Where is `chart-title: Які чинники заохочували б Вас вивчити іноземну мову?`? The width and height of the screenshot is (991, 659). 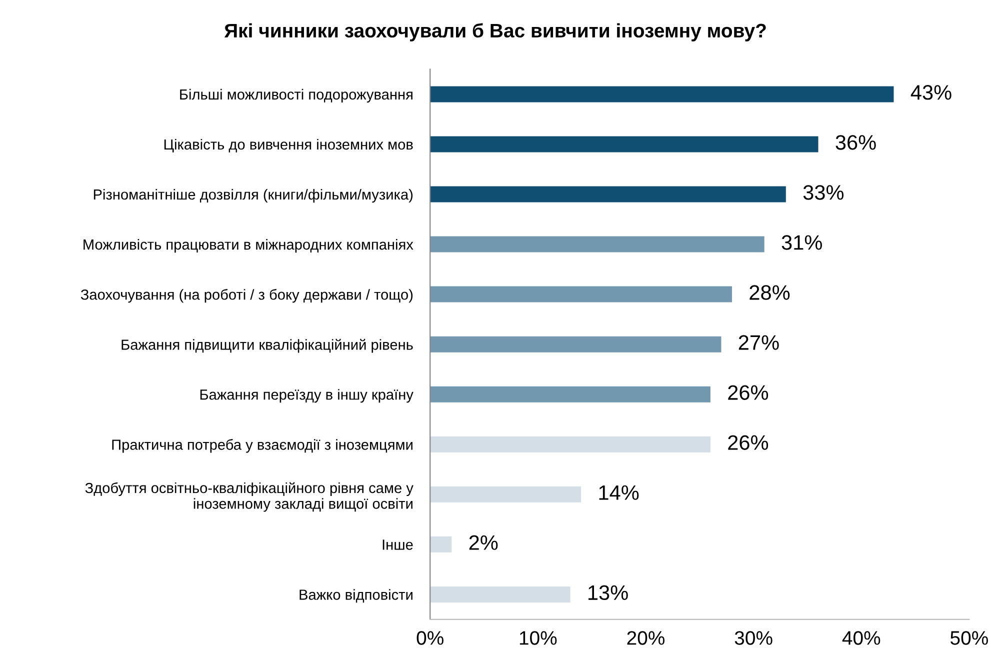 chart-title: Які чинники заохочували б Вас вивчити іноземну мову? is located at coordinates (495, 32).